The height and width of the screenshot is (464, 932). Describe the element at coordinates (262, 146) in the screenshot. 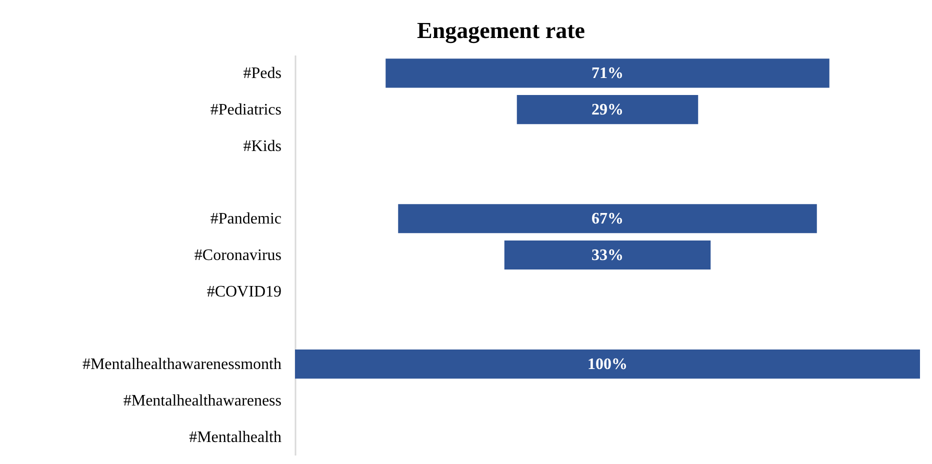

I see `category-label: #Kids` at that location.